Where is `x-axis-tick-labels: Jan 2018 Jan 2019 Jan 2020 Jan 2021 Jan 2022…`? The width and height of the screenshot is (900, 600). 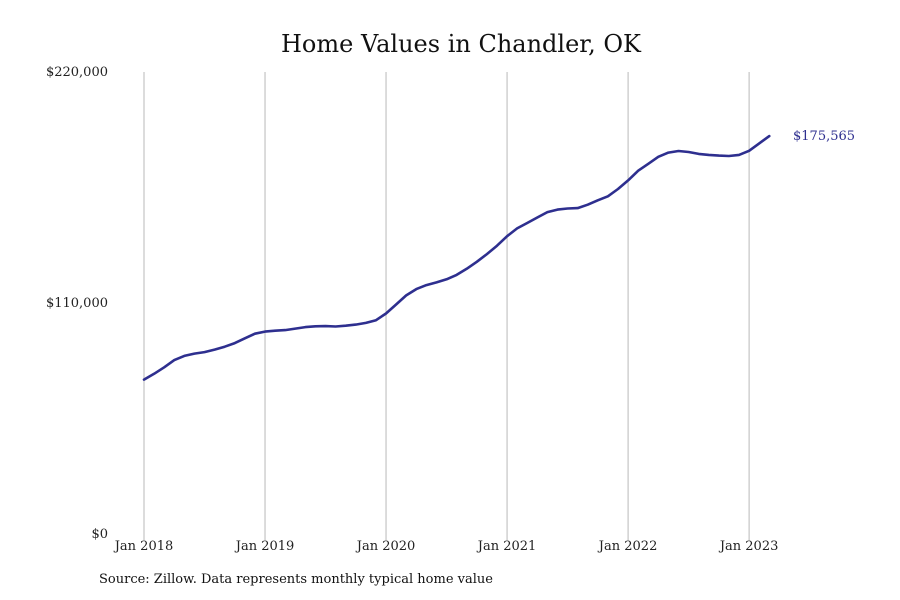 x-axis-tick-labels: Jan 2018 Jan 2019 Jan 2020 Jan 2021 Jan 2022… is located at coordinates (446, 546).